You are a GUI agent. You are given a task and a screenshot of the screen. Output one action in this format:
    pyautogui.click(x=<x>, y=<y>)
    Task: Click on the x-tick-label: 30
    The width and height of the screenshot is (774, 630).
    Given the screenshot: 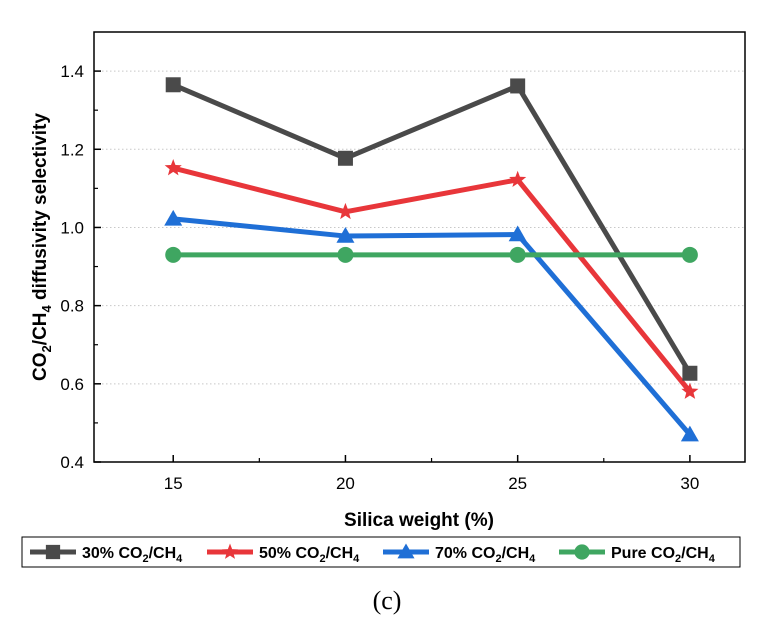 What is the action you would take?
    pyautogui.click(x=689, y=483)
    